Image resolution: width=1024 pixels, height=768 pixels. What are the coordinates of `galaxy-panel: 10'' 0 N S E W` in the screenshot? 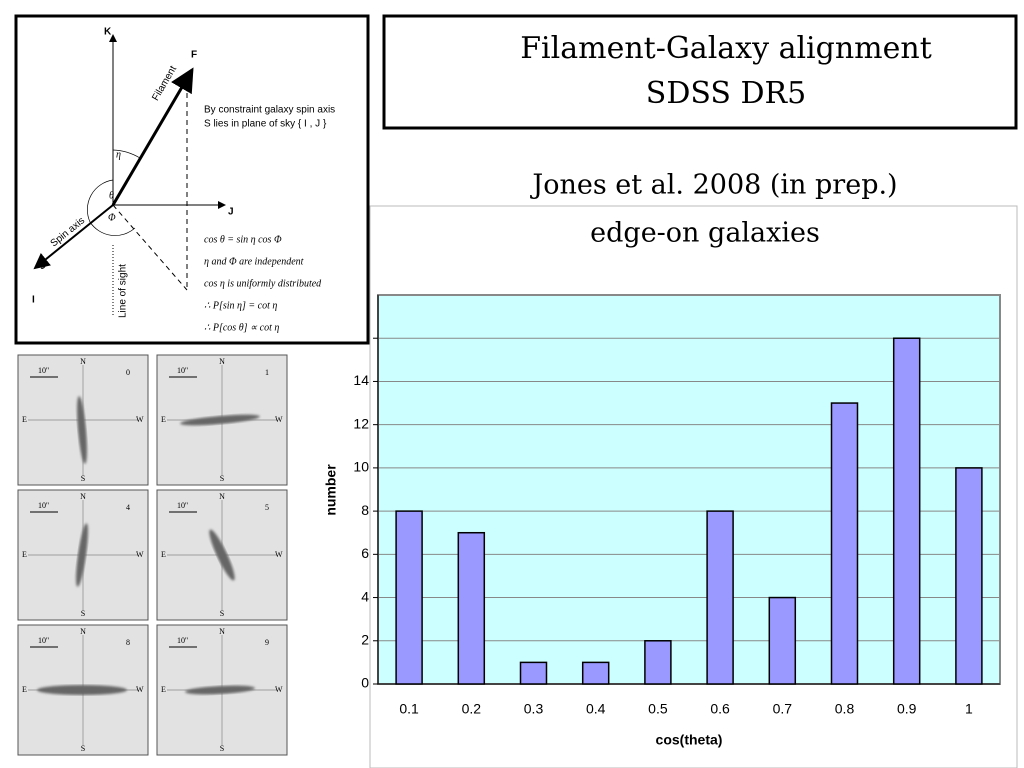 It's located at (83, 420).